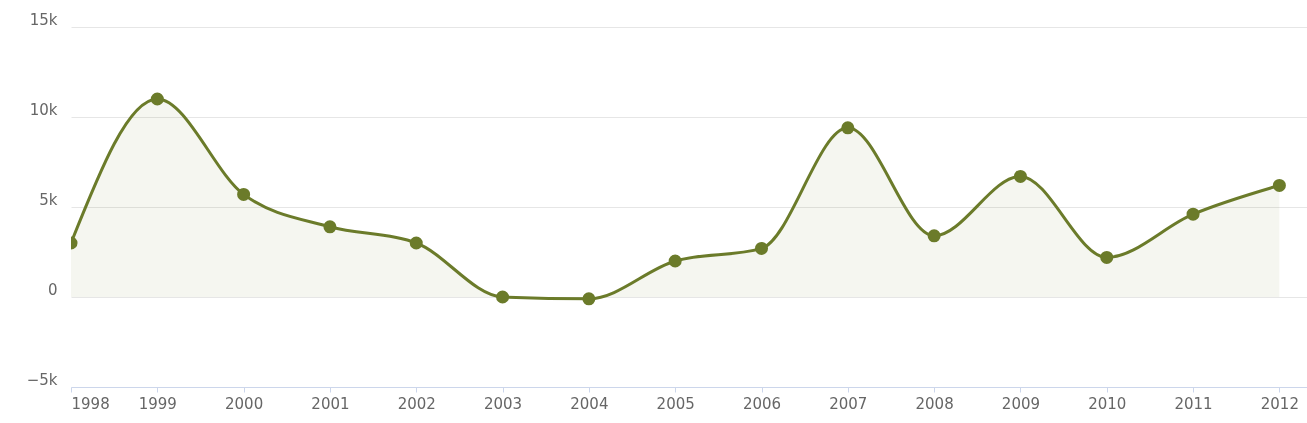 This screenshot has height=423, width=1307. I want to click on y-tick-label: −5k, so click(42, 379).